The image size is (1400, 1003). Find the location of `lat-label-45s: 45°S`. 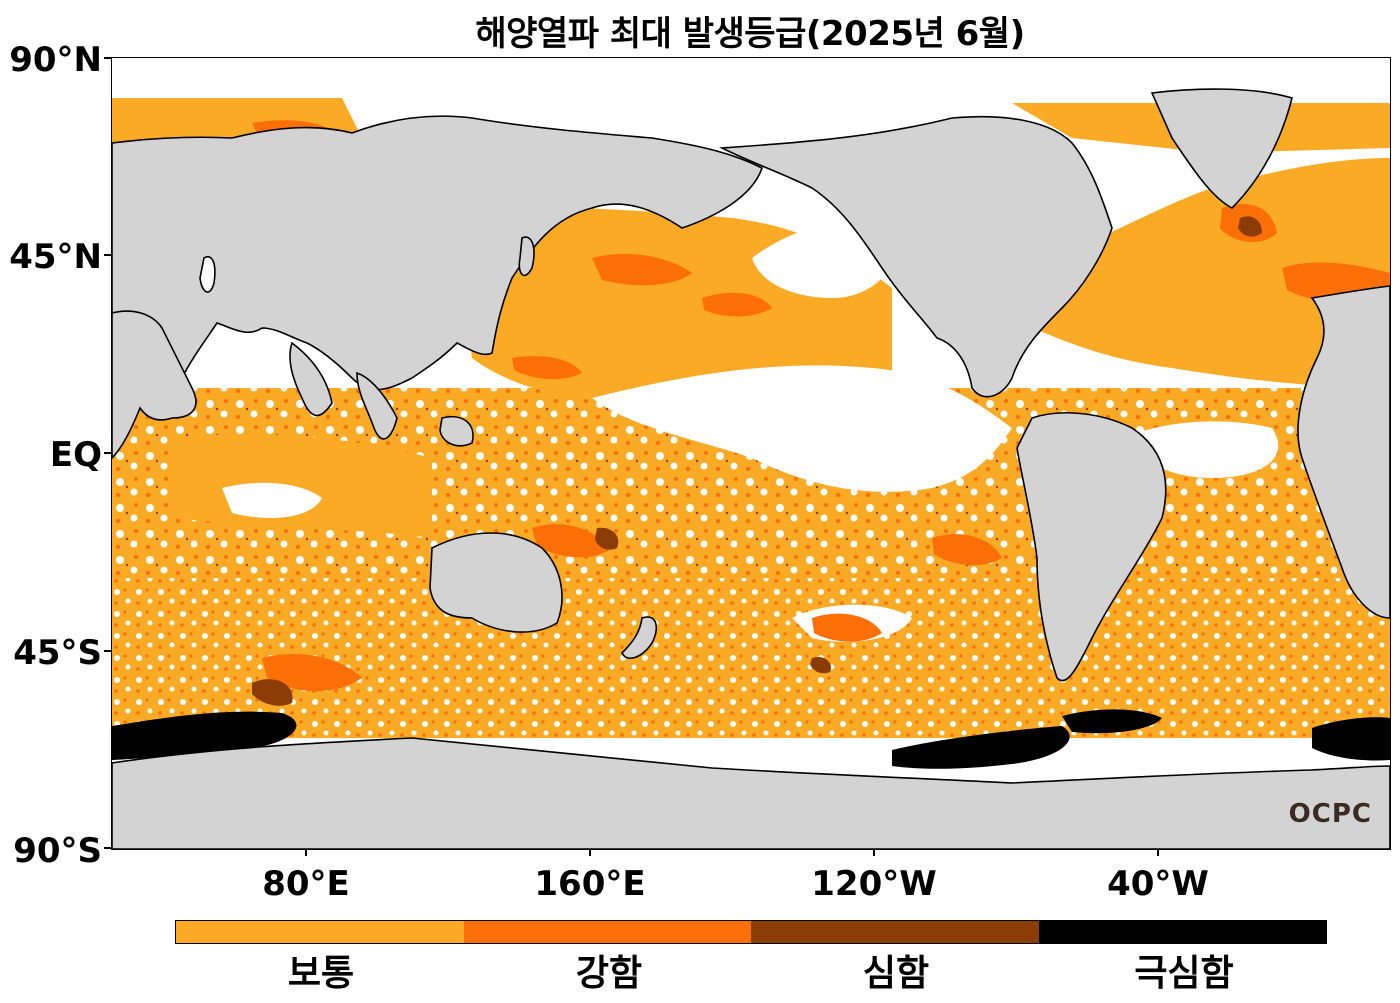

lat-label-45s: 45°S is located at coordinates (57, 653).